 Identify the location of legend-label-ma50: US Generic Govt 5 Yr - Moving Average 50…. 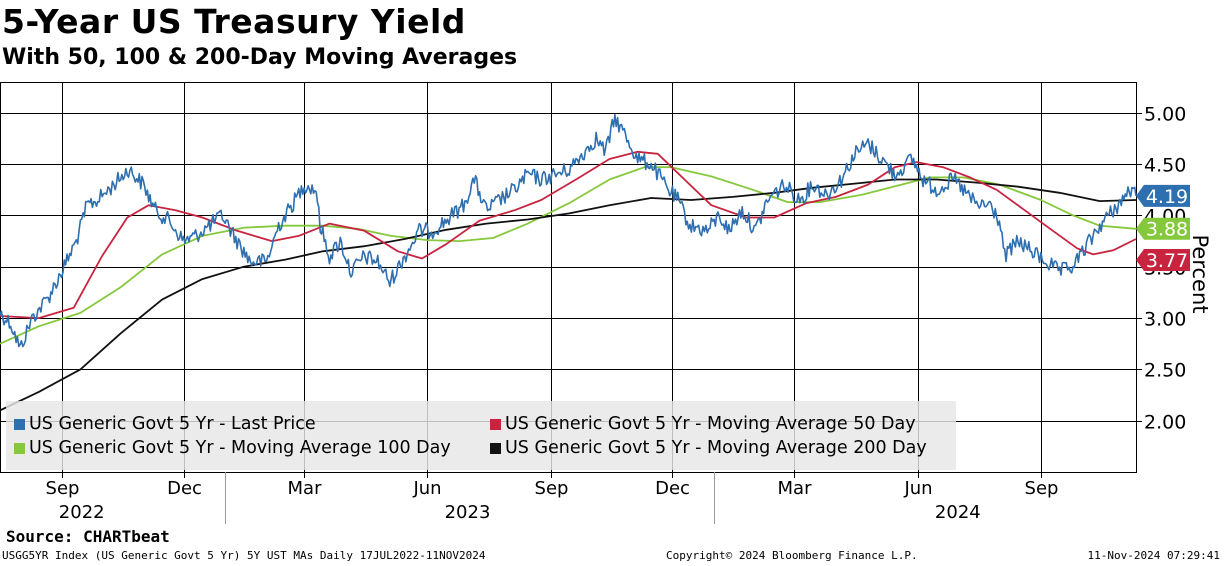
(710, 424).